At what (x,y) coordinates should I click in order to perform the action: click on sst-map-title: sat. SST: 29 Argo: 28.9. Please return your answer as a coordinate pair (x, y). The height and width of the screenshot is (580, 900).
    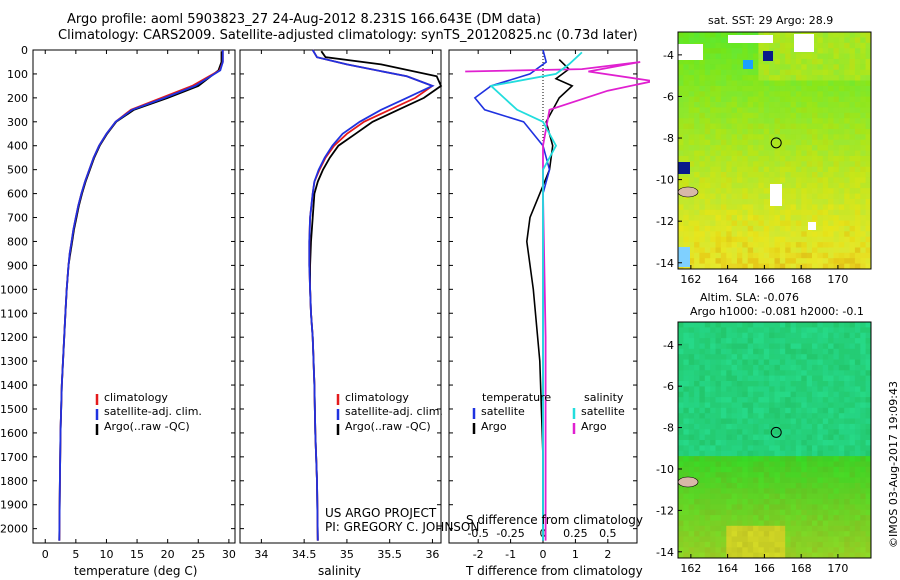
    Looking at the image, I should click on (771, 20).